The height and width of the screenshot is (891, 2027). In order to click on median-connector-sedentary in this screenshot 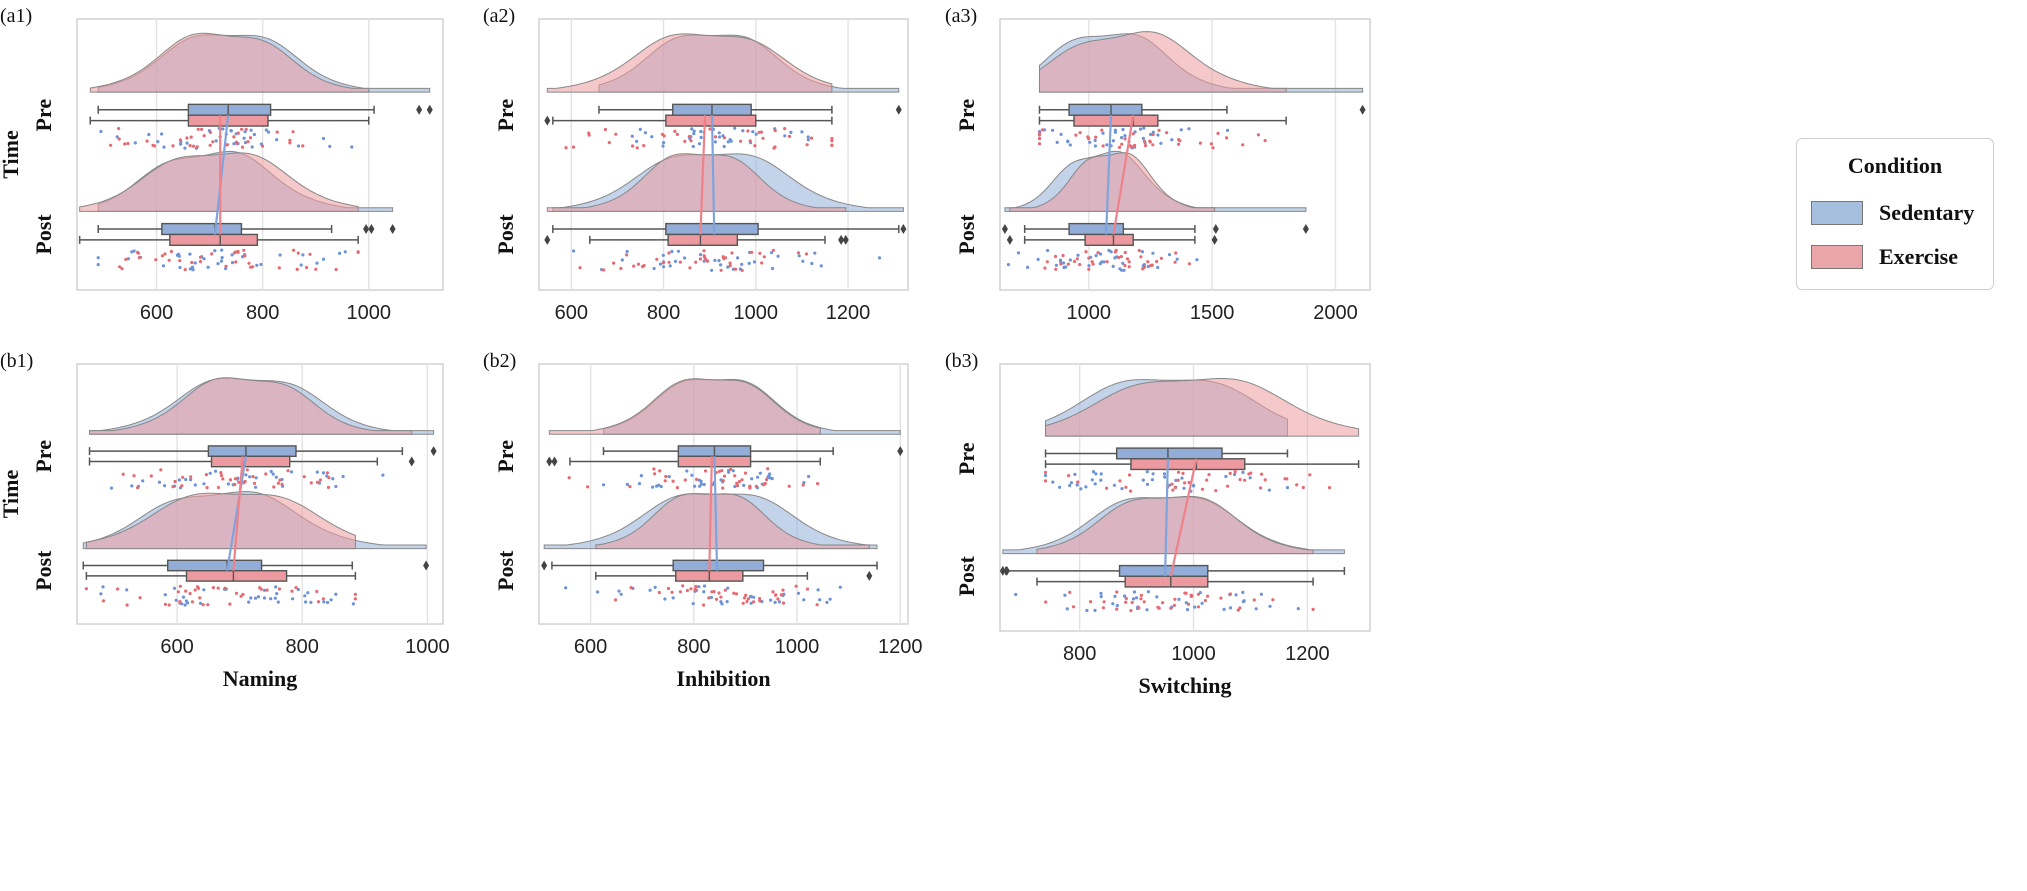, I will do `click(1108, 175)`.